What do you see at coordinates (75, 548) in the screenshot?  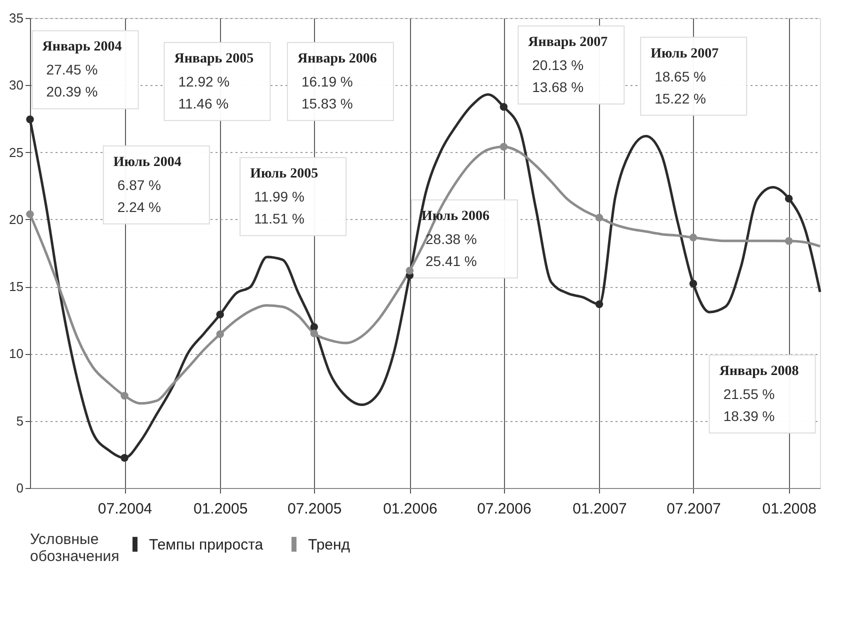 I see `legend-title: Условные обозначения` at bounding box center [75, 548].